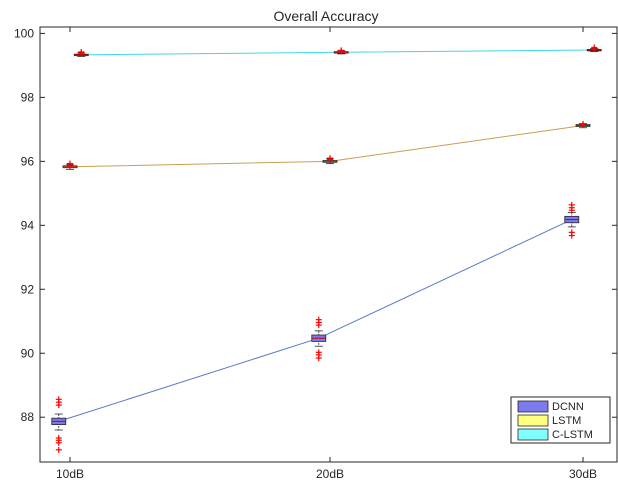 The width and height of the screenshot is (618, 488). I want to click on y-tick-label: 90, so click(28, 353).